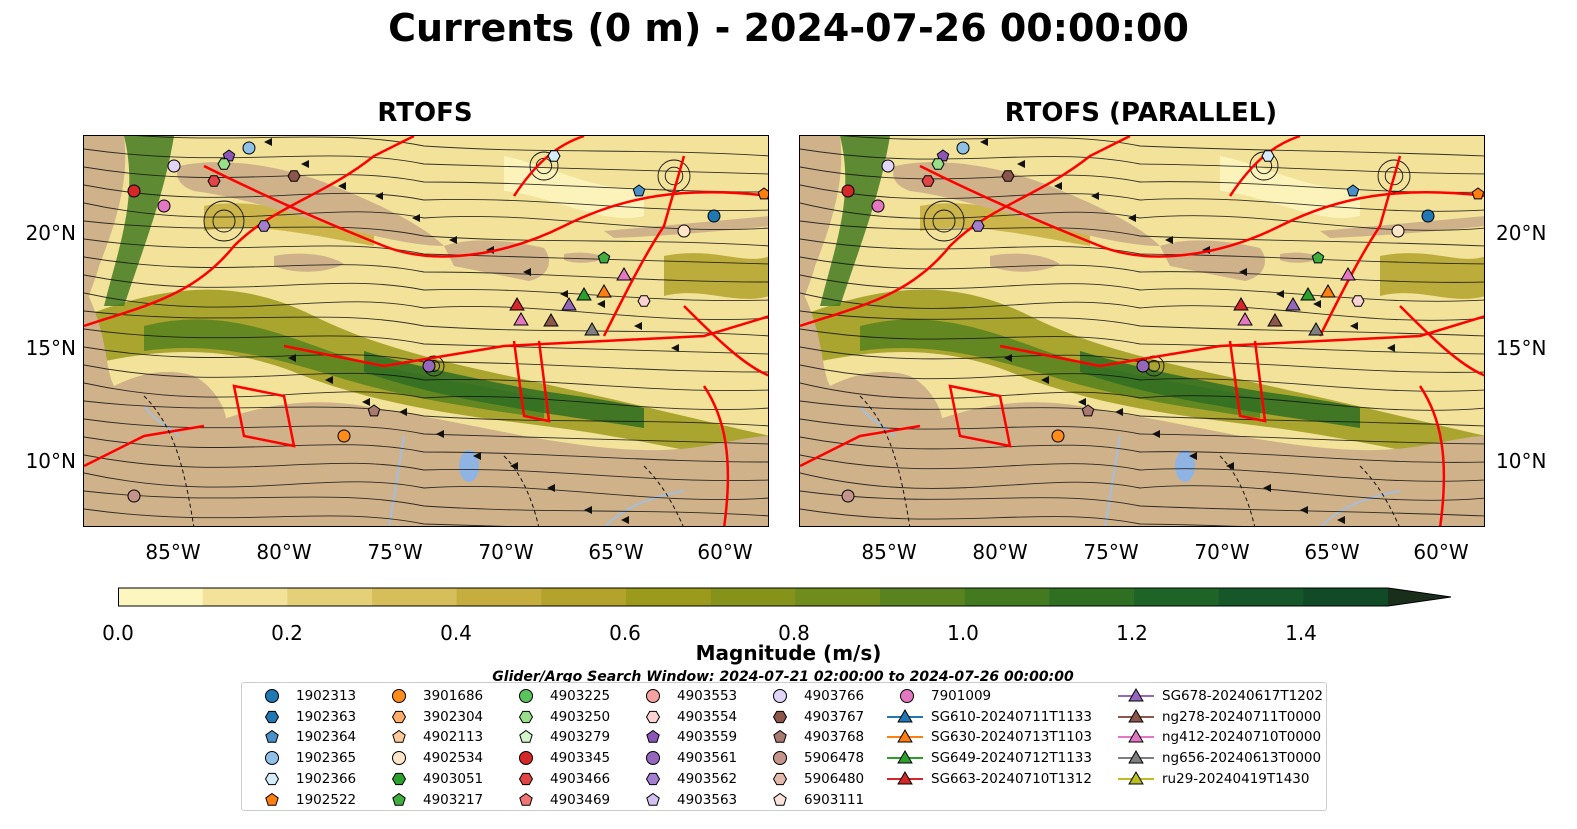 The height and width of the screenshot is (829, 1577). What do you see at coordinates (834, 716) in the screenshot?
I see `legend-label: 4903767` at bounding box center [834, 716].